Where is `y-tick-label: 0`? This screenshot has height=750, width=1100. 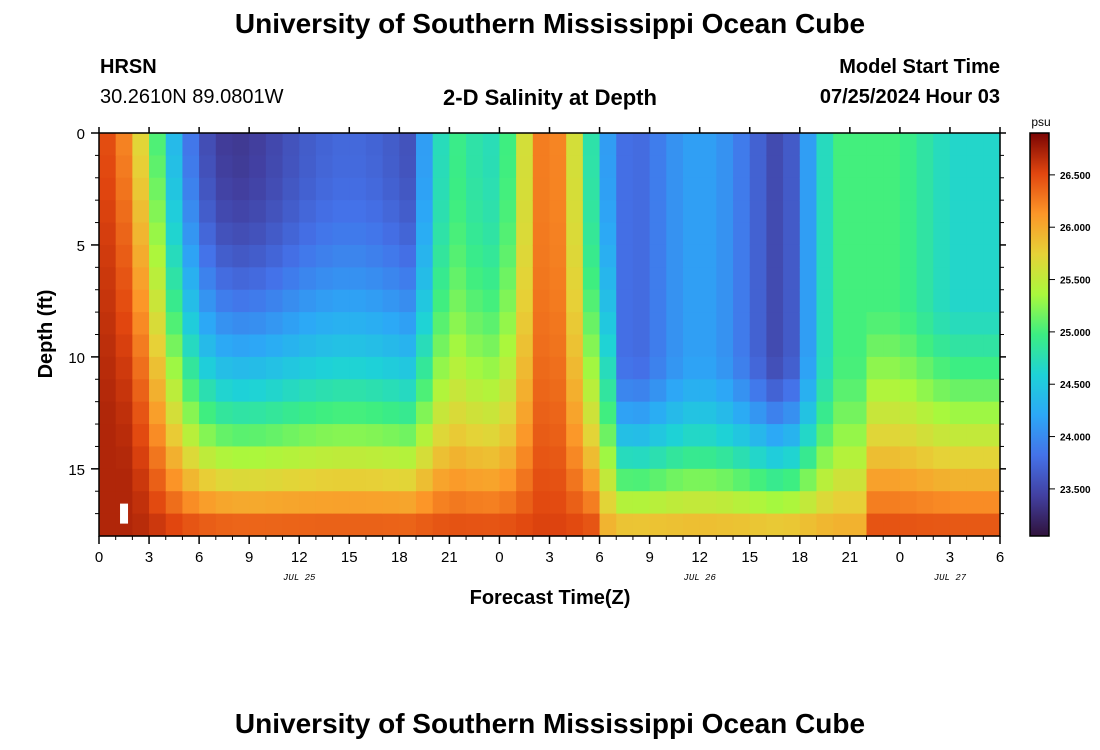 y-tick-label: 0 is located at coordinates (81, 134).